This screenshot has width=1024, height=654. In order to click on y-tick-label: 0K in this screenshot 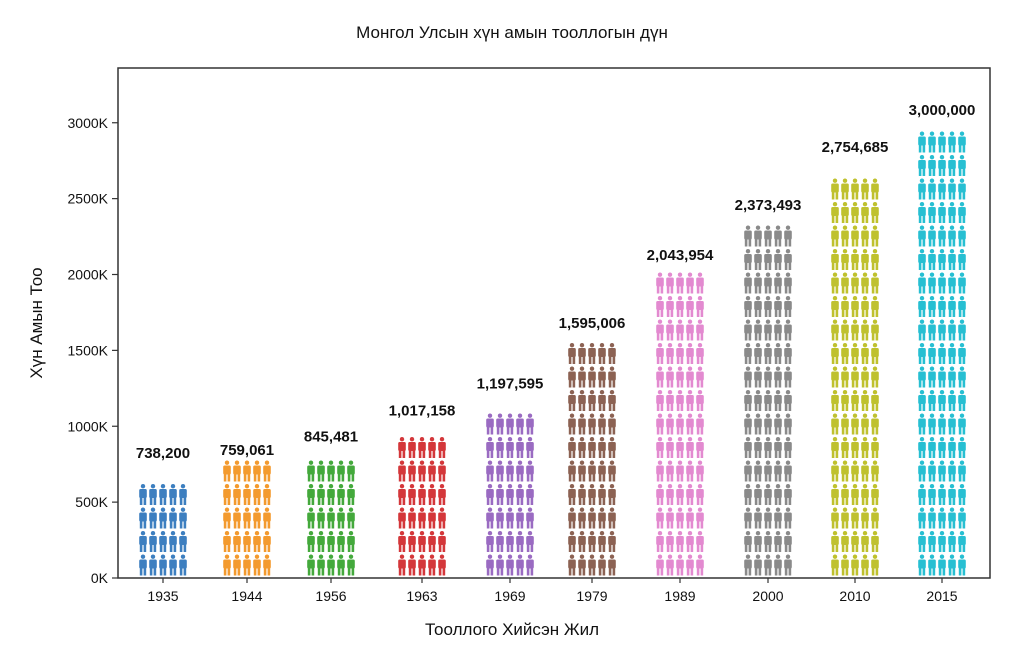, I will do `click(100, 578)`.